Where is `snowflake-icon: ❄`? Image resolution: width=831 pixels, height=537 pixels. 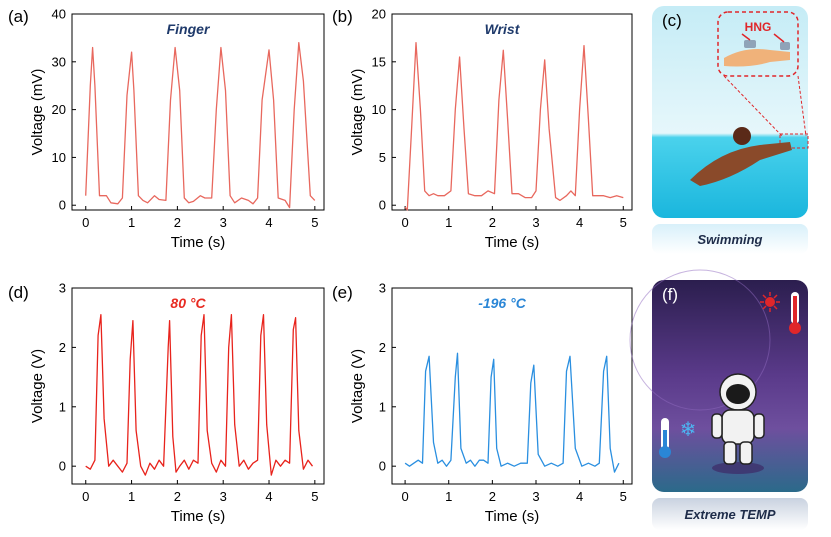 snowflake-icon: ❄ is located at coordinates (688, 429).